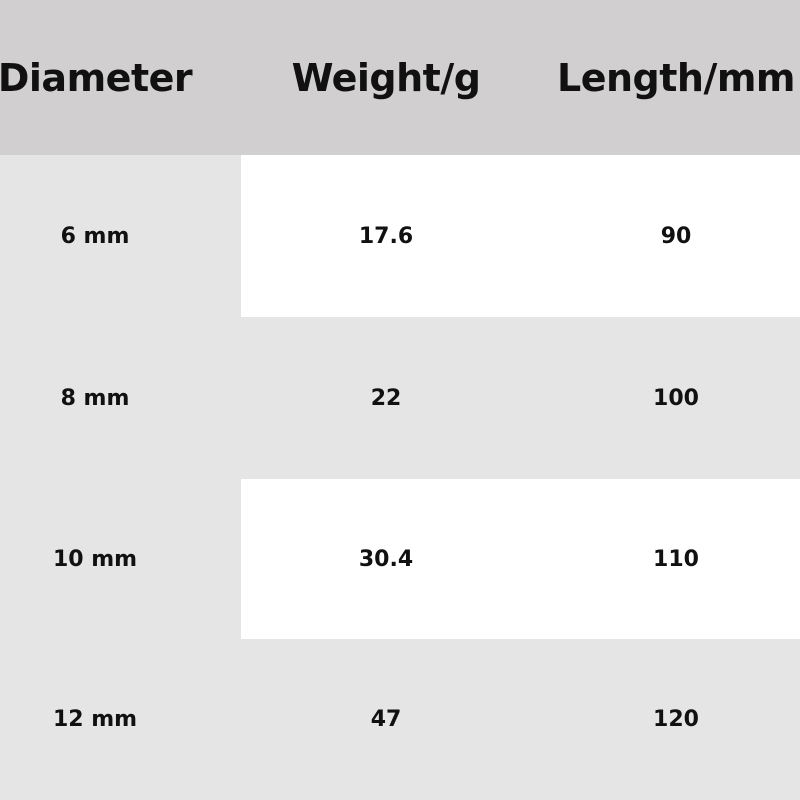 This screenshot has height=800, width=800. What do you see at coordinates (95, 559) in the screenshot?
I see `cell-diameter: 10 mm` at bounding box center [95, 559].